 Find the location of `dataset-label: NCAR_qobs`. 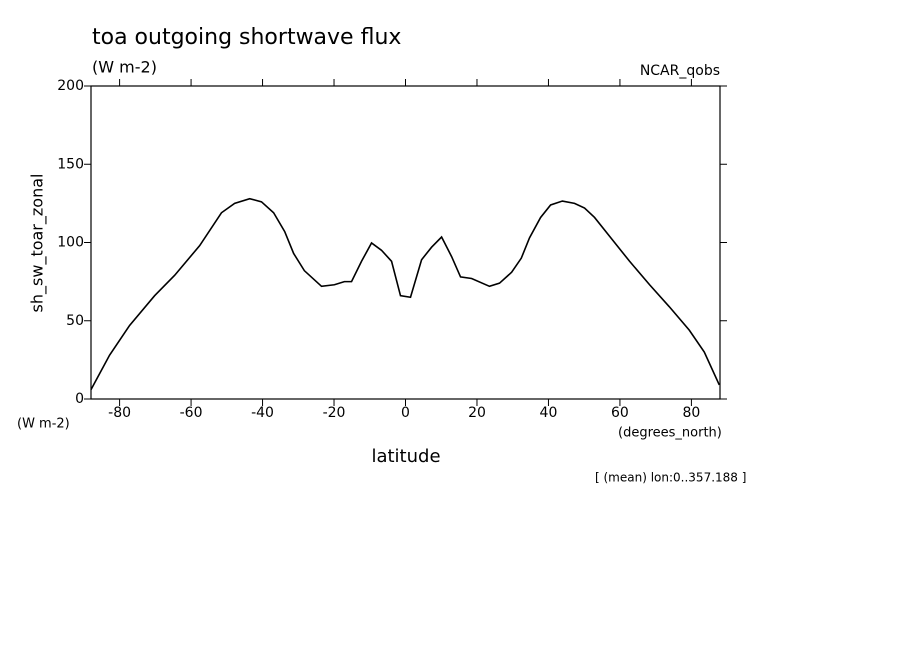

dataset-label: NCAR_qobs is located at coordinates (680, 71).